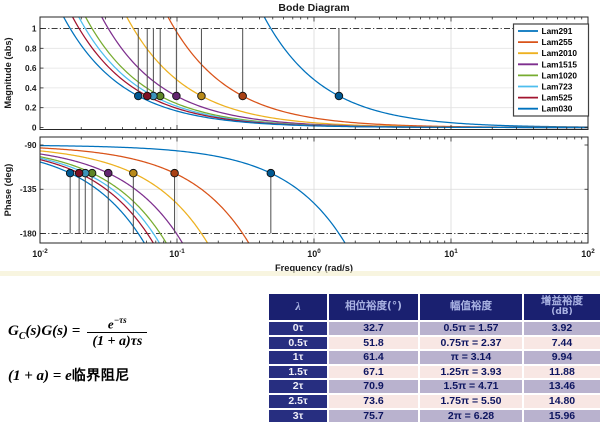 This screenshot has height=426, width=600. Describe the element at coordinates (201, 96) in the screenshot. I see `gain-margin-marker-lam2010` at that location.